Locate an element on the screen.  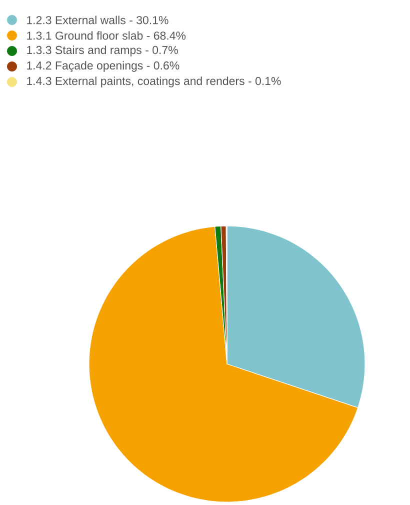
legend-label: 1.3.1 Ground floor slab - 68.4% is located at coordinates (106, 35).